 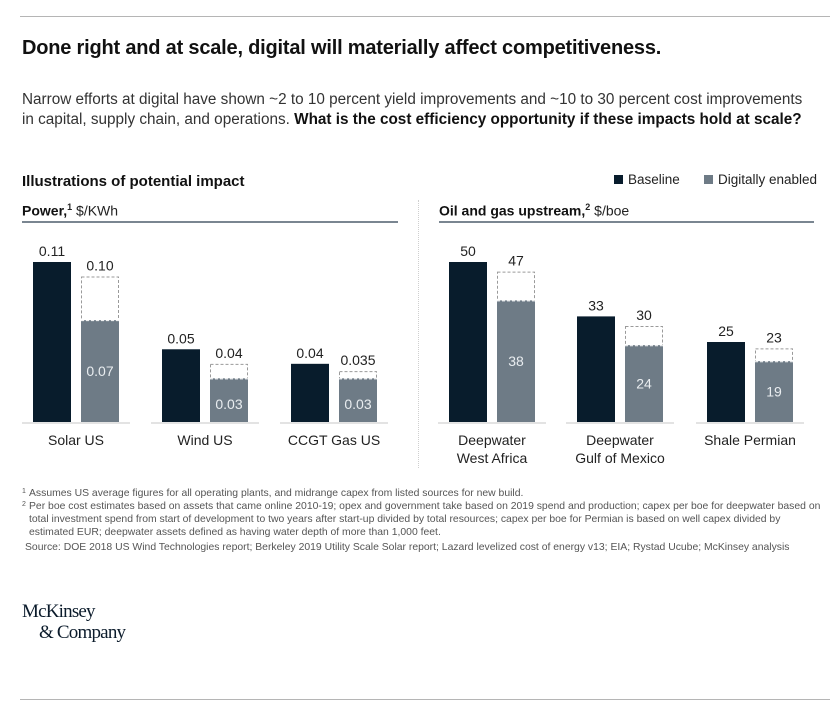 What do you see at coordinates (204, 440) in the screenshot?
I see `power-category-label: Wind US` at bounding box center [204, 440].